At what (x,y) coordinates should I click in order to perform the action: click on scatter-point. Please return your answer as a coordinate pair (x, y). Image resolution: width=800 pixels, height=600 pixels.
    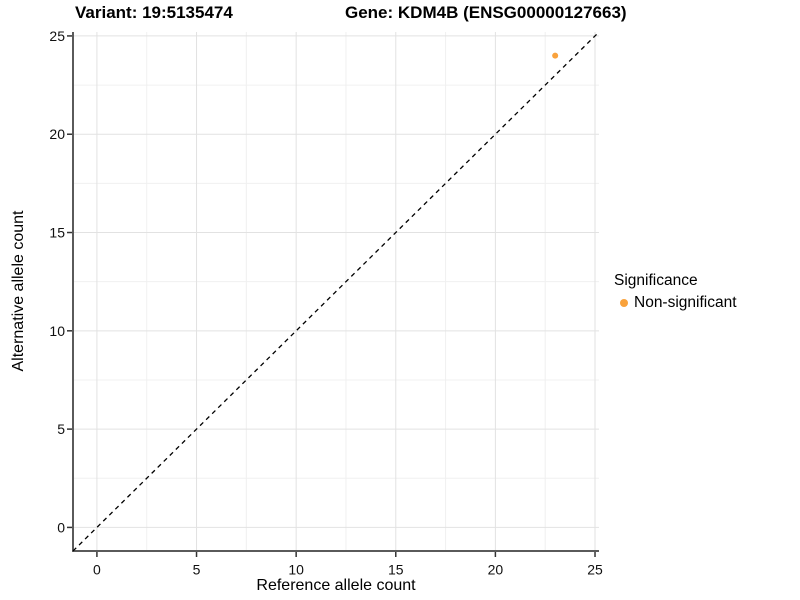
    Looking at the image, I should click on (555, 55).